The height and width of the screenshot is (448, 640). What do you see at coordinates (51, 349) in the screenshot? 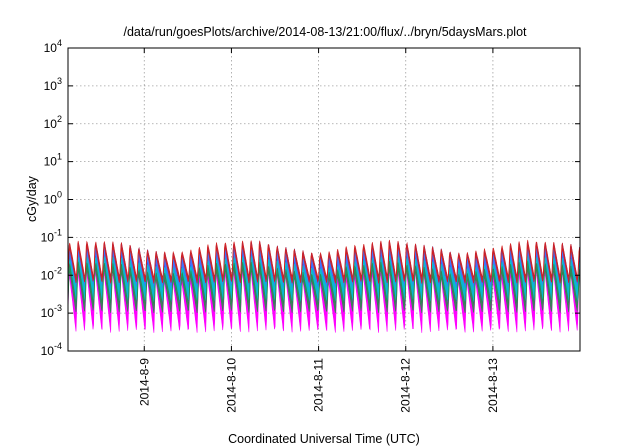
I see `y-tick-label: 10⁻⁴` at bounding box center [51, 349].